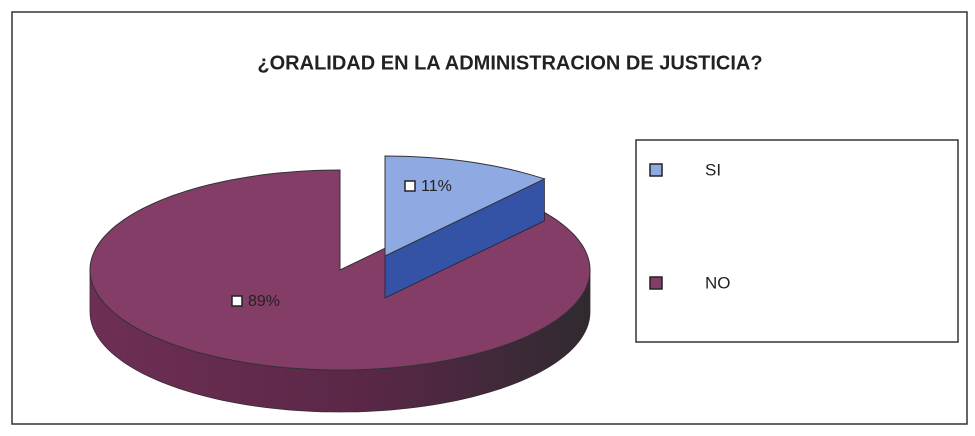  I want to click on data-label: 11%, so click(436, 186).